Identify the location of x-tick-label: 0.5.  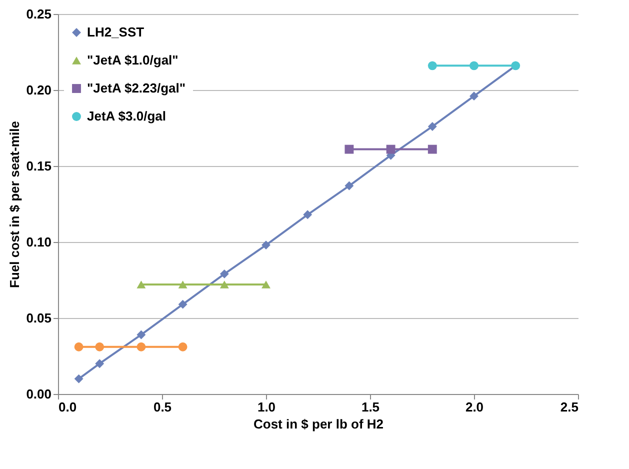
(162, 407).